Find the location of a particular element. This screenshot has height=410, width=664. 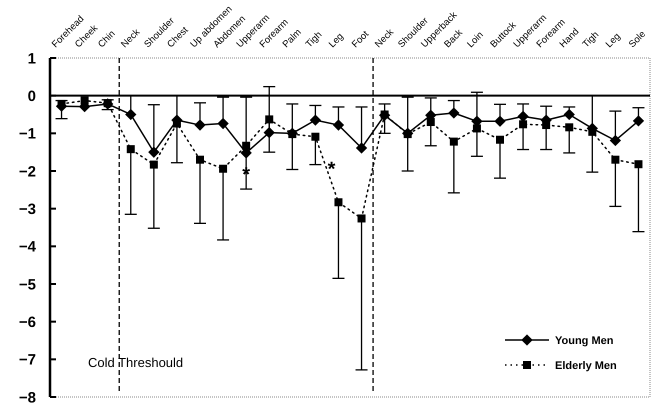

y-tick-label: −7 is located at coordinates (27, 360).